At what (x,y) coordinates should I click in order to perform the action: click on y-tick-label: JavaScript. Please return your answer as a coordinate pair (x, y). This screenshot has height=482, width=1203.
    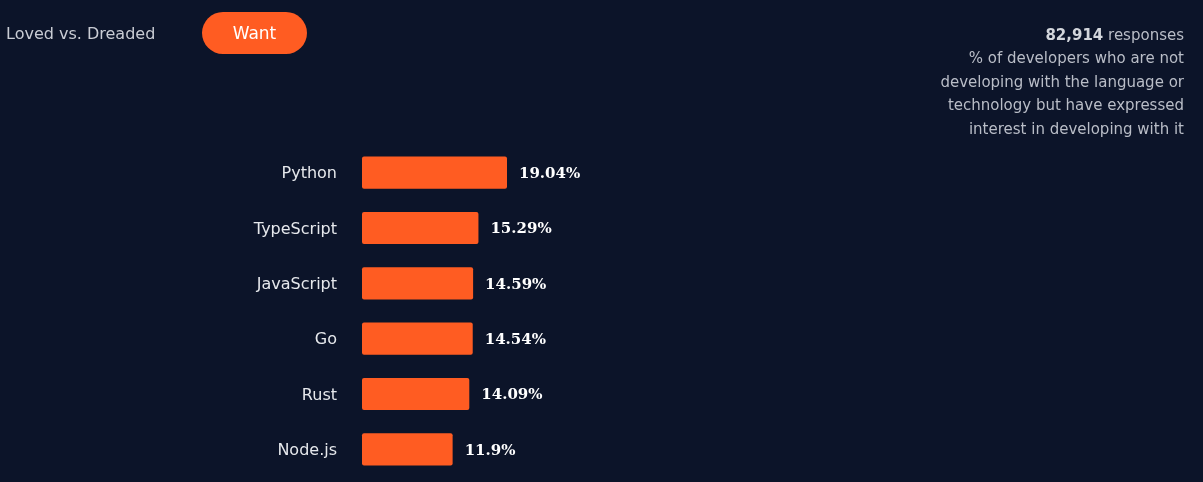
    Looking at the image, I should click on (296, 283).